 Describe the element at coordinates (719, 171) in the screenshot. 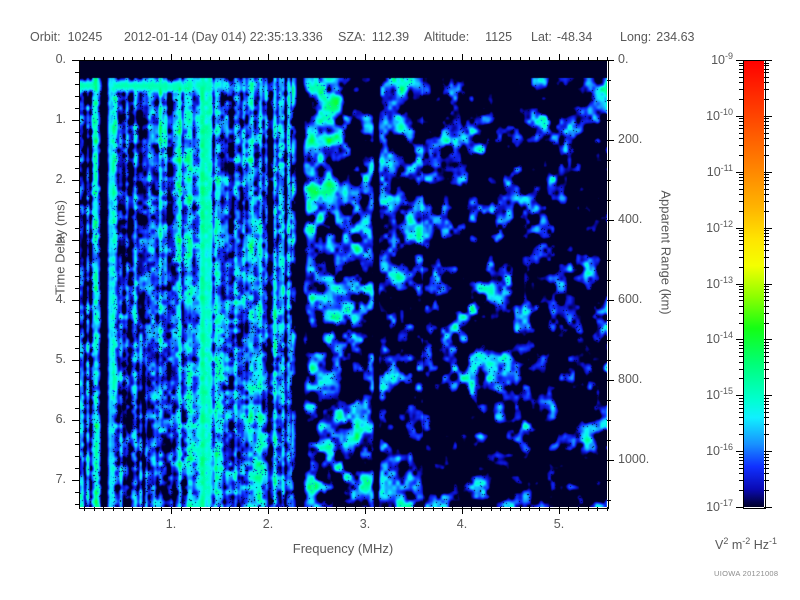

I see `colorbar-tick-label-2: 10-11` at that location.